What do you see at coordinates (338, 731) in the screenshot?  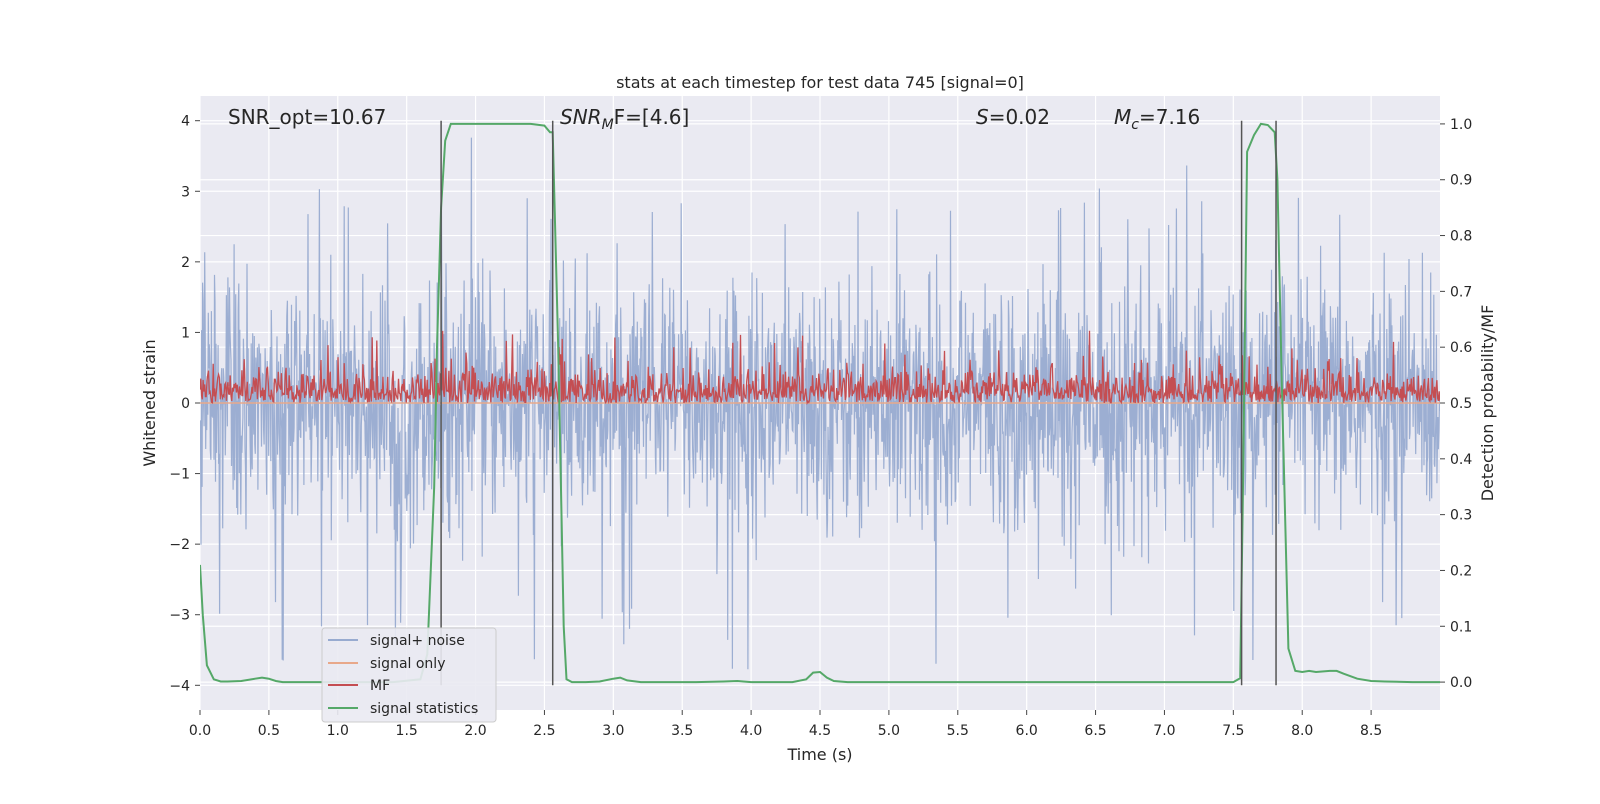 I see `x-tick-label: 1.0` at bounding box center [338, 731].